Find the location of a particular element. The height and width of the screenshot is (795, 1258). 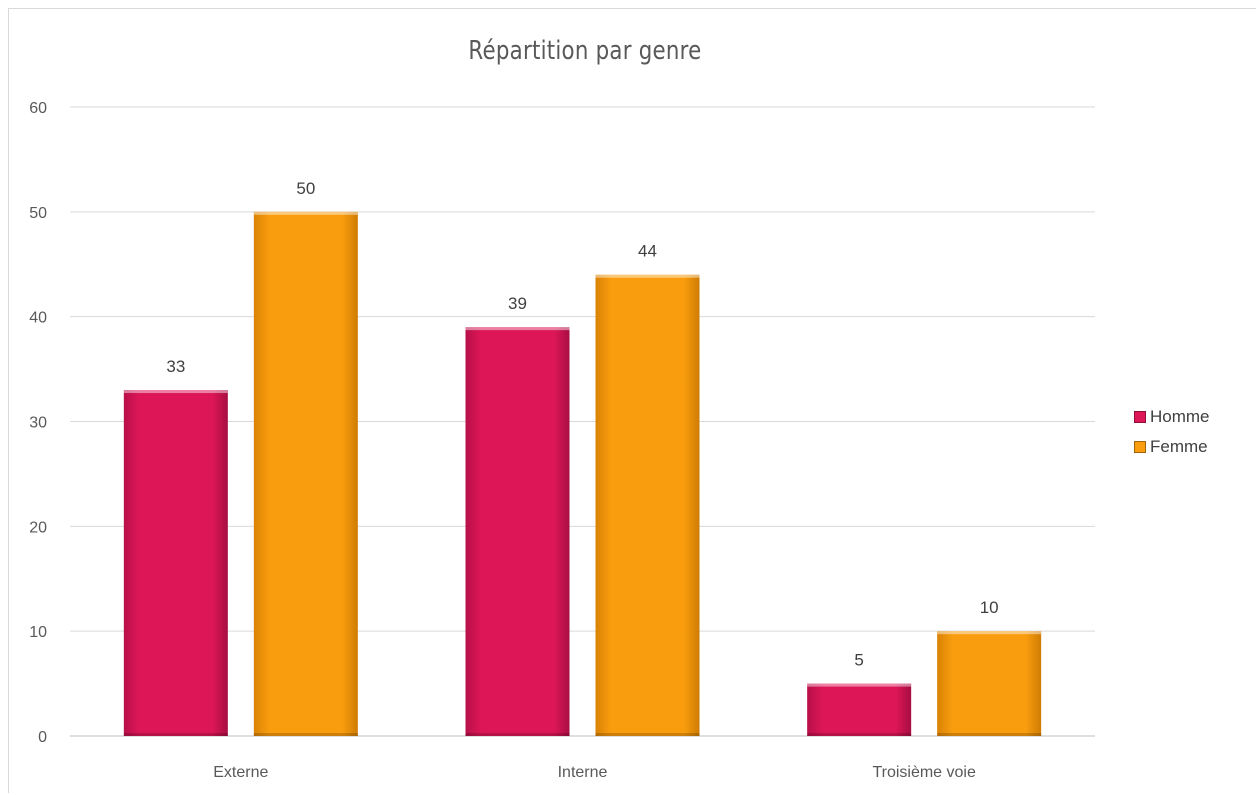

y-tick-label-30: 30 is located at coordinates (38, 423).